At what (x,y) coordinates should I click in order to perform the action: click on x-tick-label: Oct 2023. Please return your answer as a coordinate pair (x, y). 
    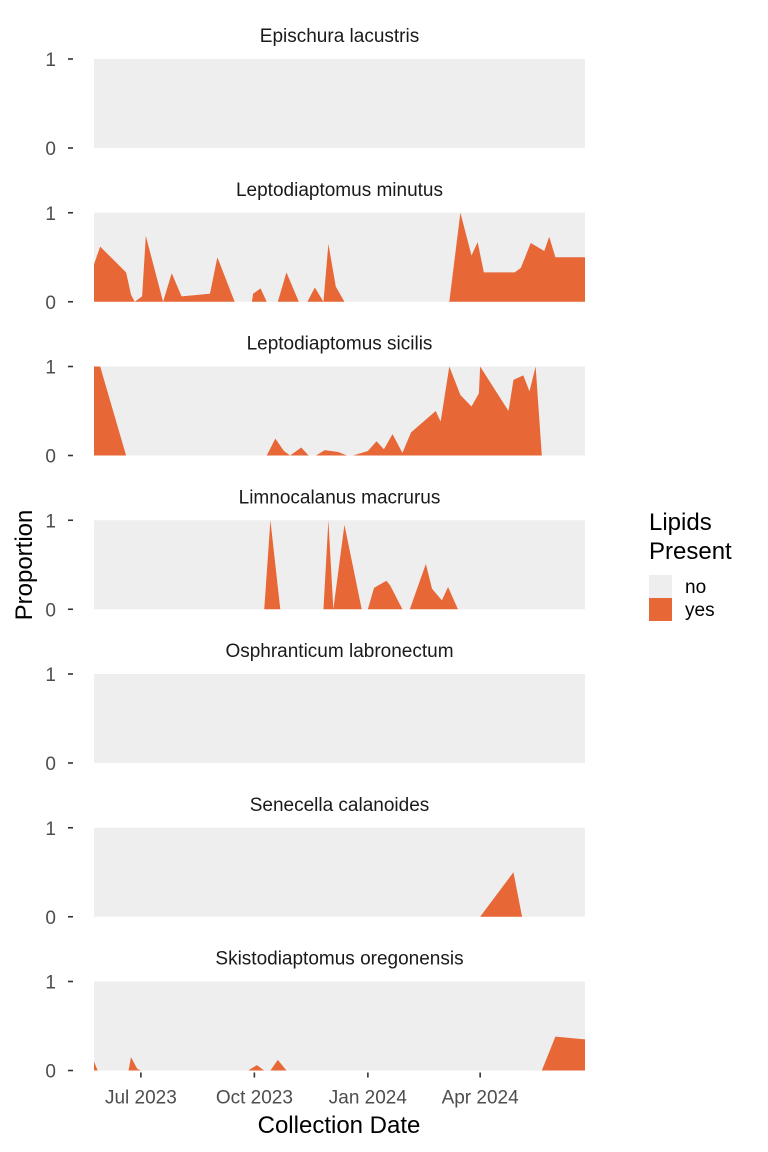
    Looking at the image, I should click on (254, 1098).